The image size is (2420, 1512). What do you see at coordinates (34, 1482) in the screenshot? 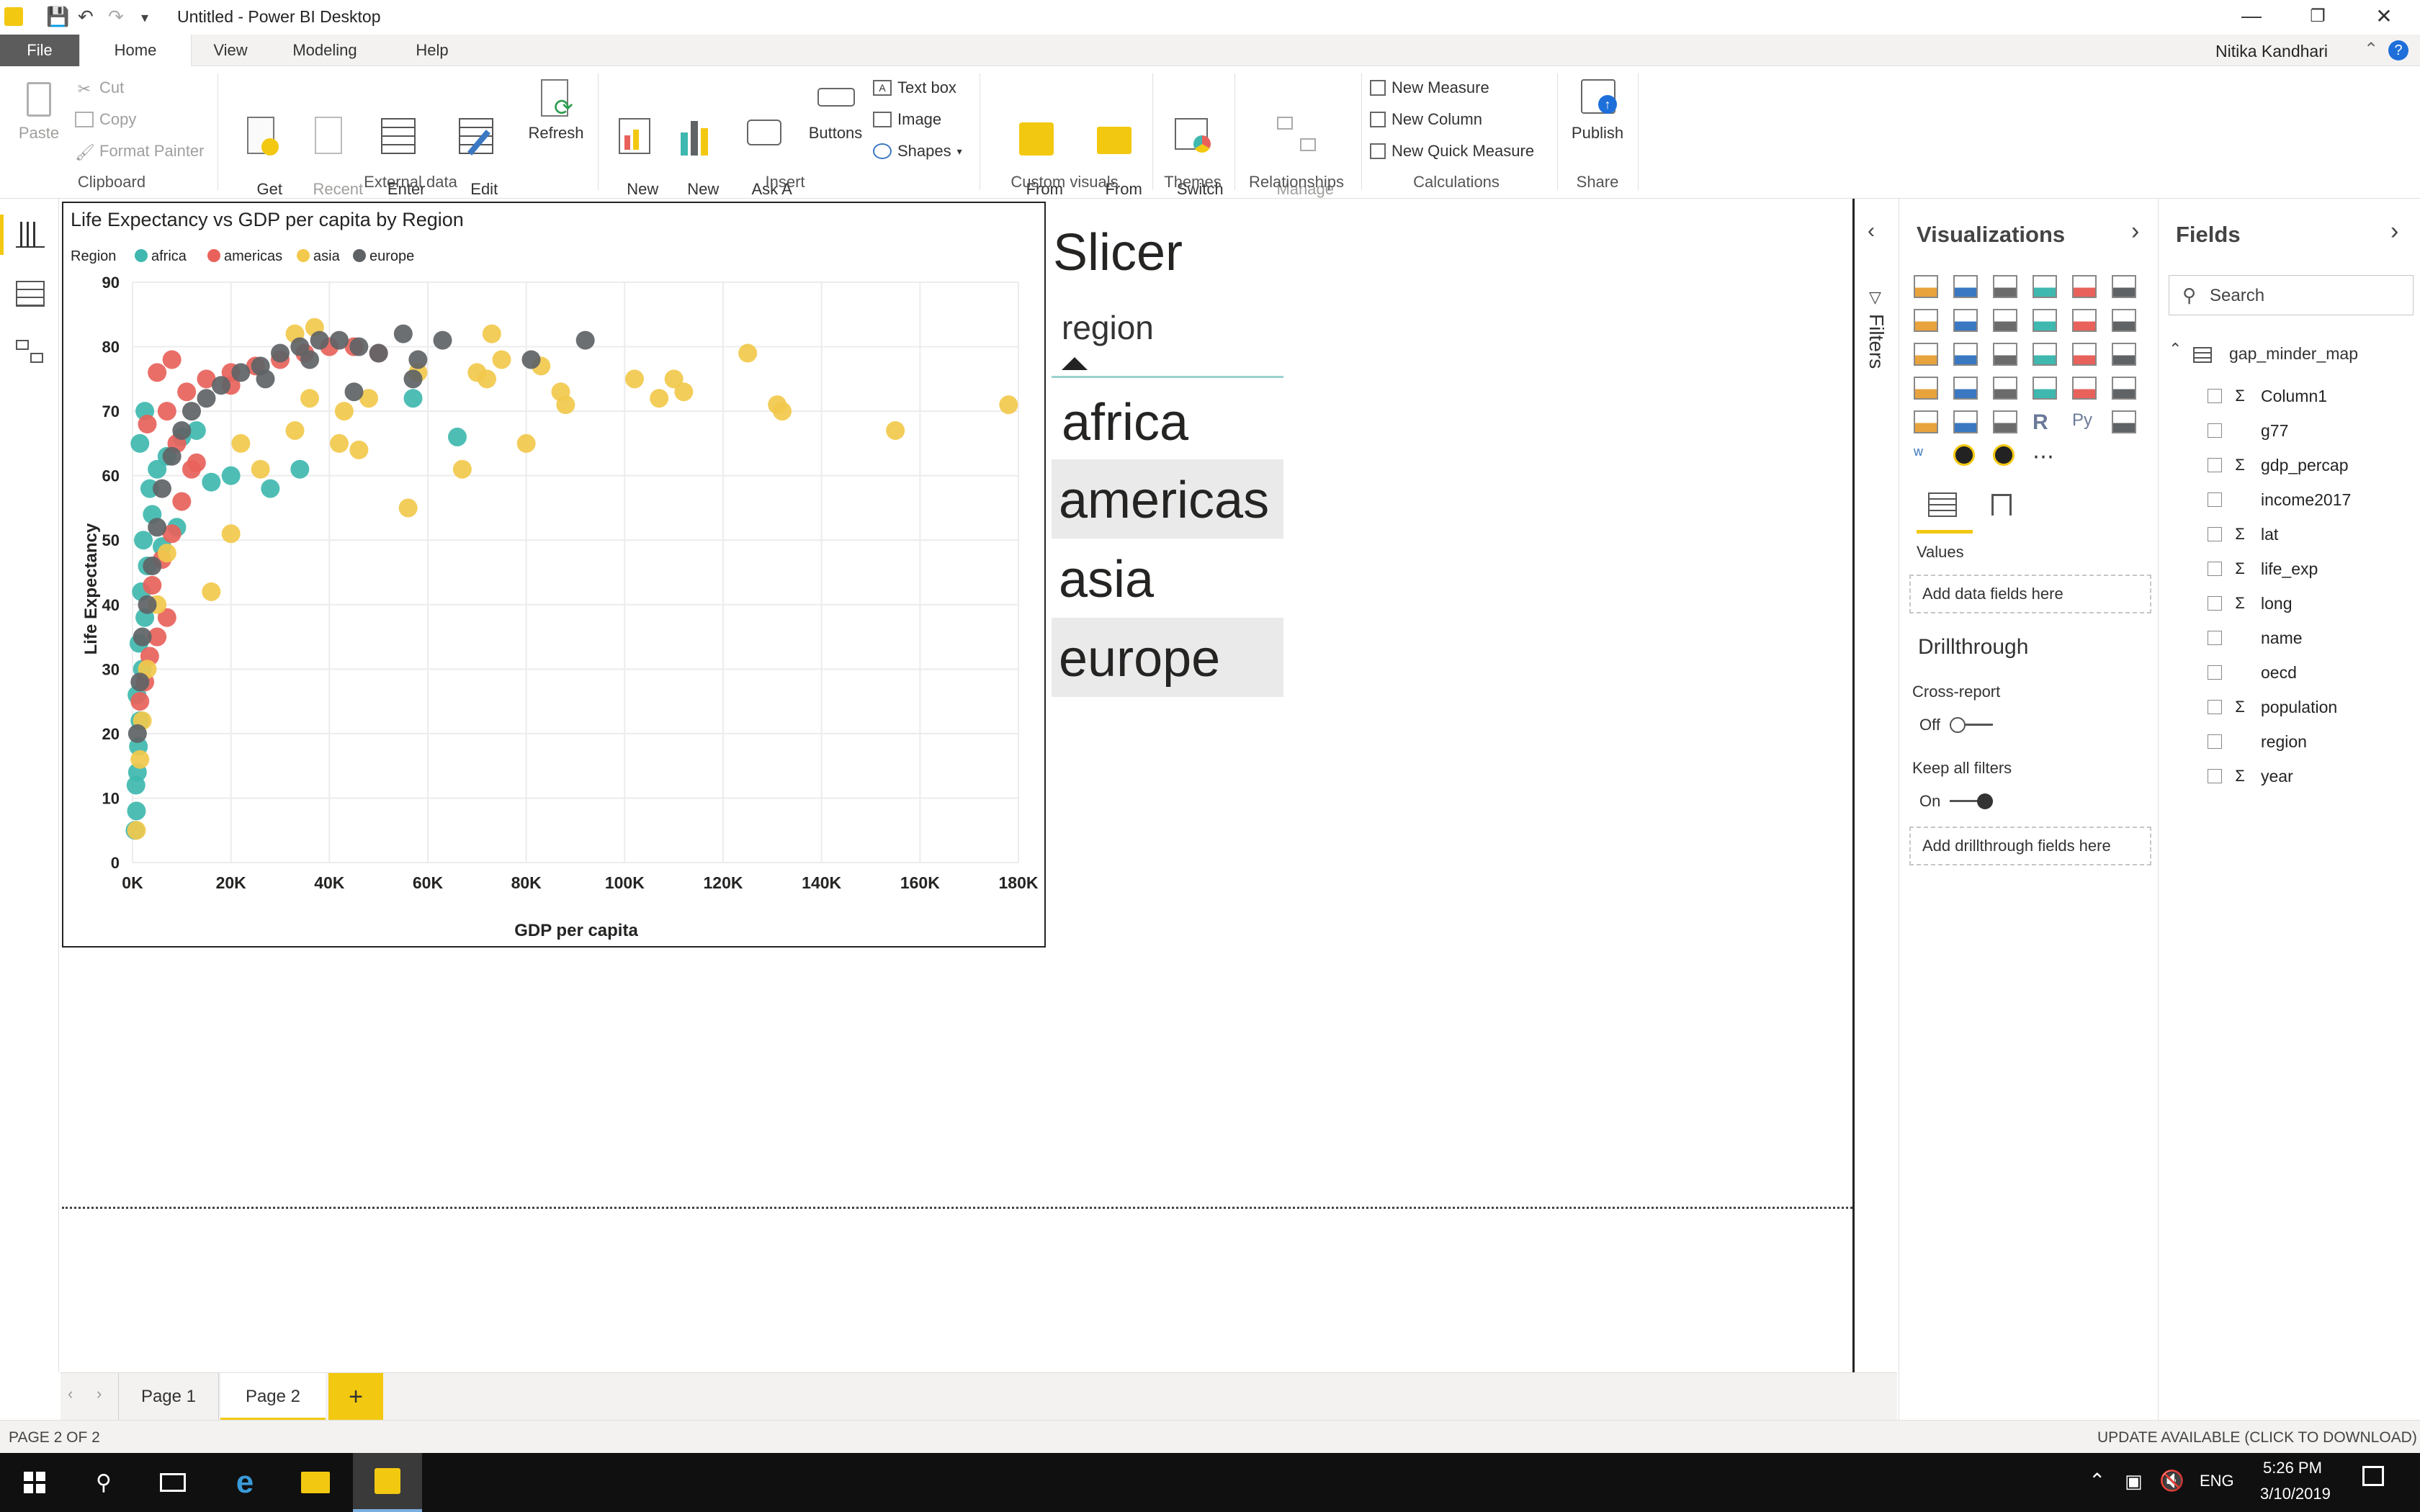
I see `windows-start-icon` at bounding box center [34, 1482].